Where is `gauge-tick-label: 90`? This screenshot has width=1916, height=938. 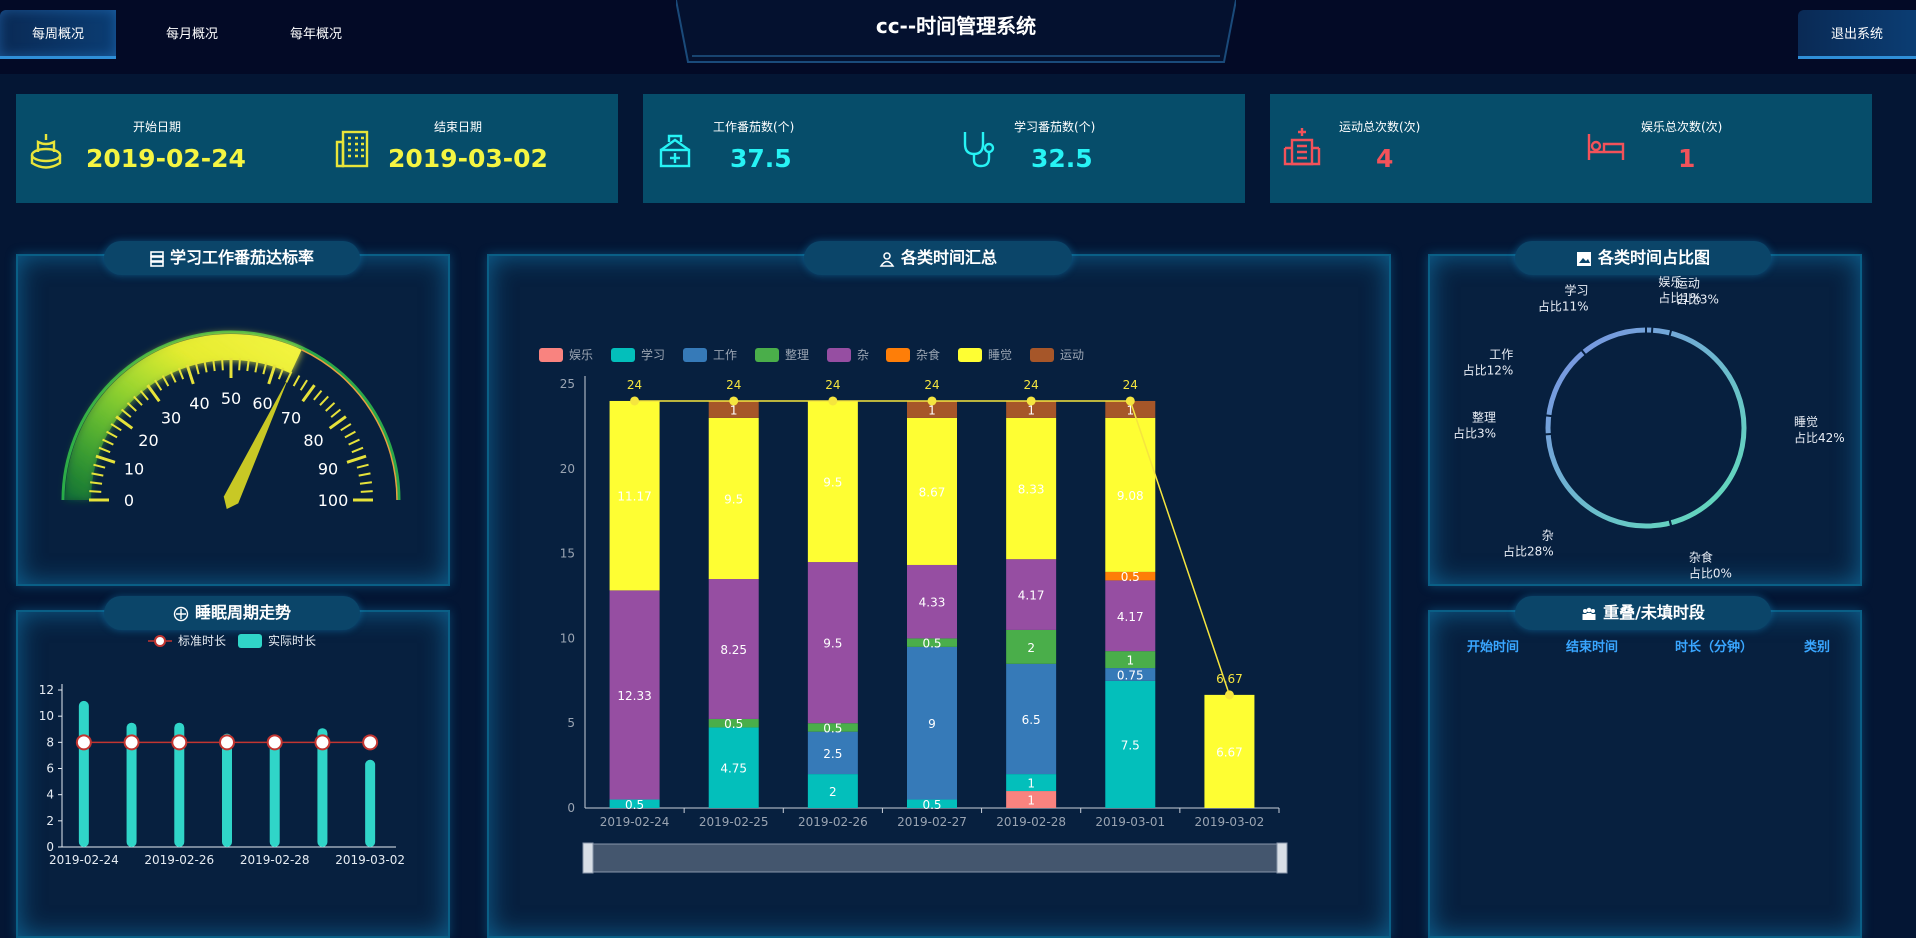
gauge-tick-label: 90 is located at coordinates (328, 468).